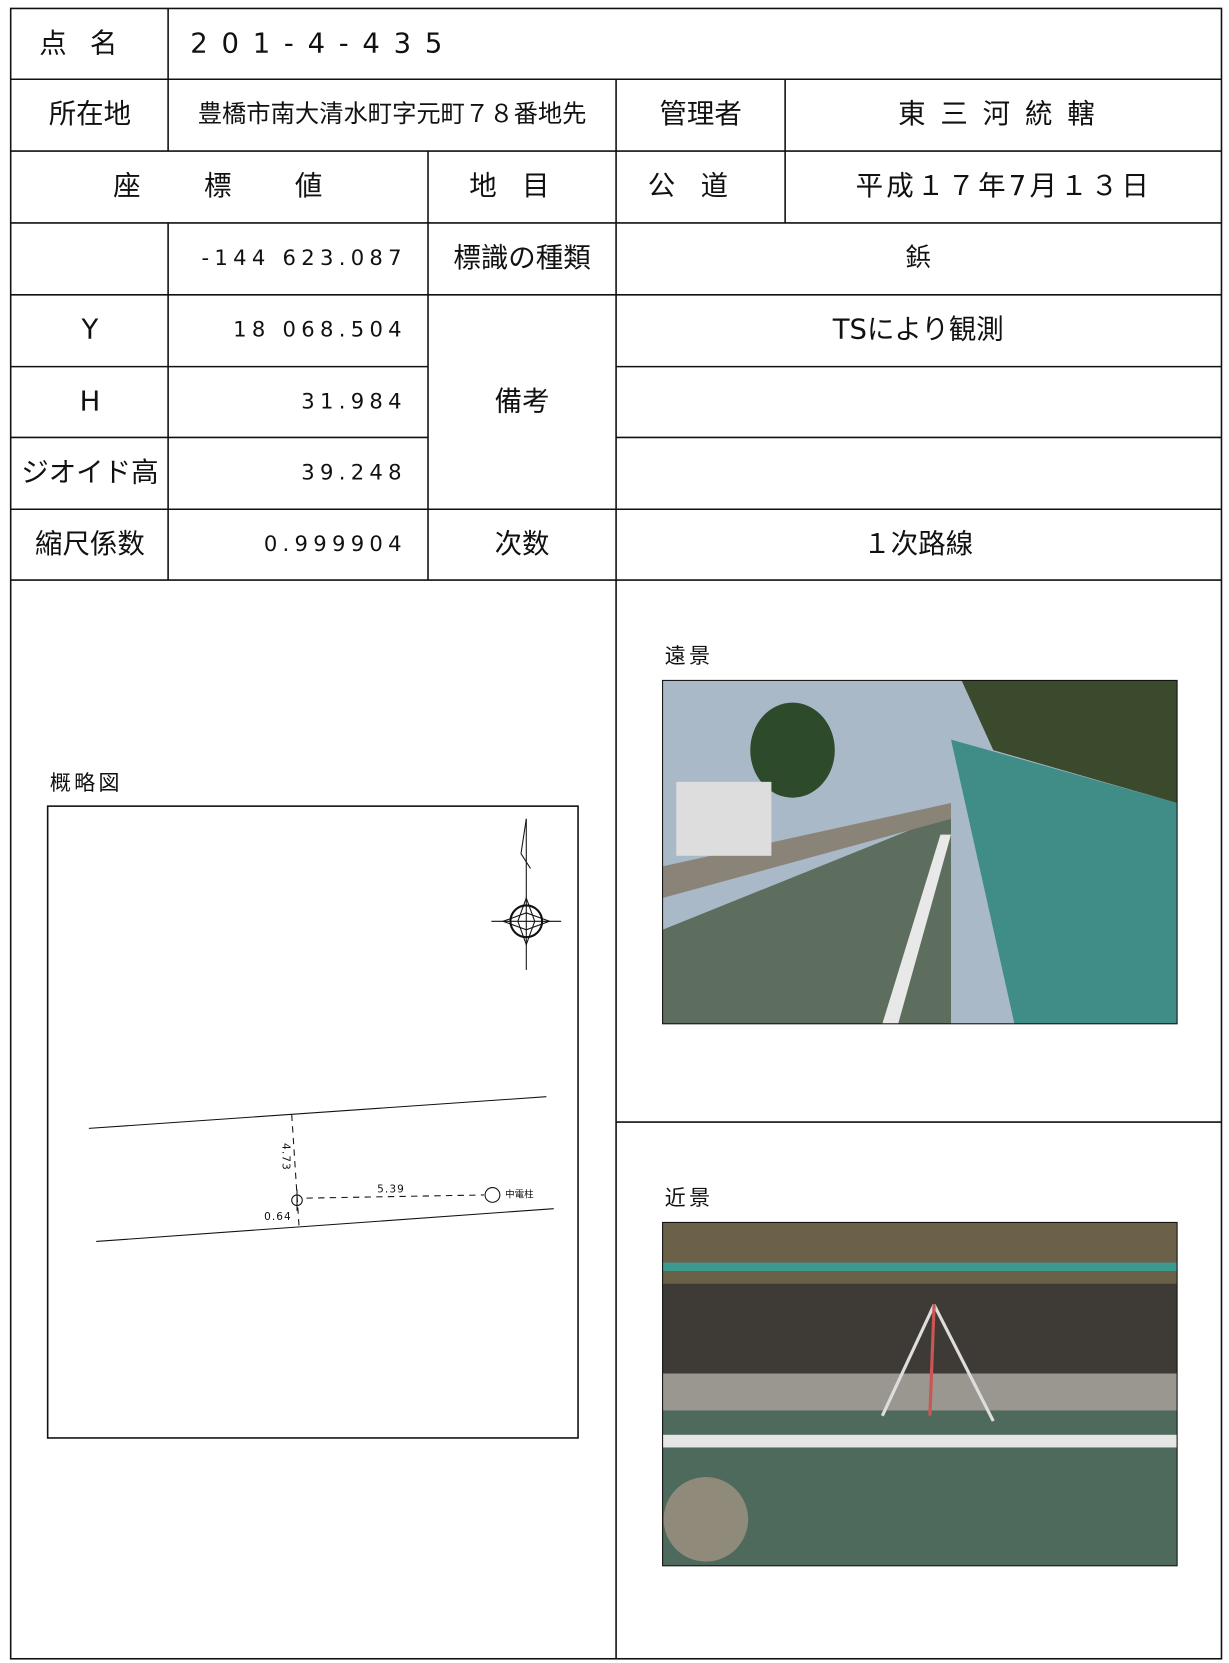 Image resolution: width=1229 pixels, height=1663 pixels. Describe the element at coordinates (297, 1200) in the screenshot. I see `point-marker` at that location.